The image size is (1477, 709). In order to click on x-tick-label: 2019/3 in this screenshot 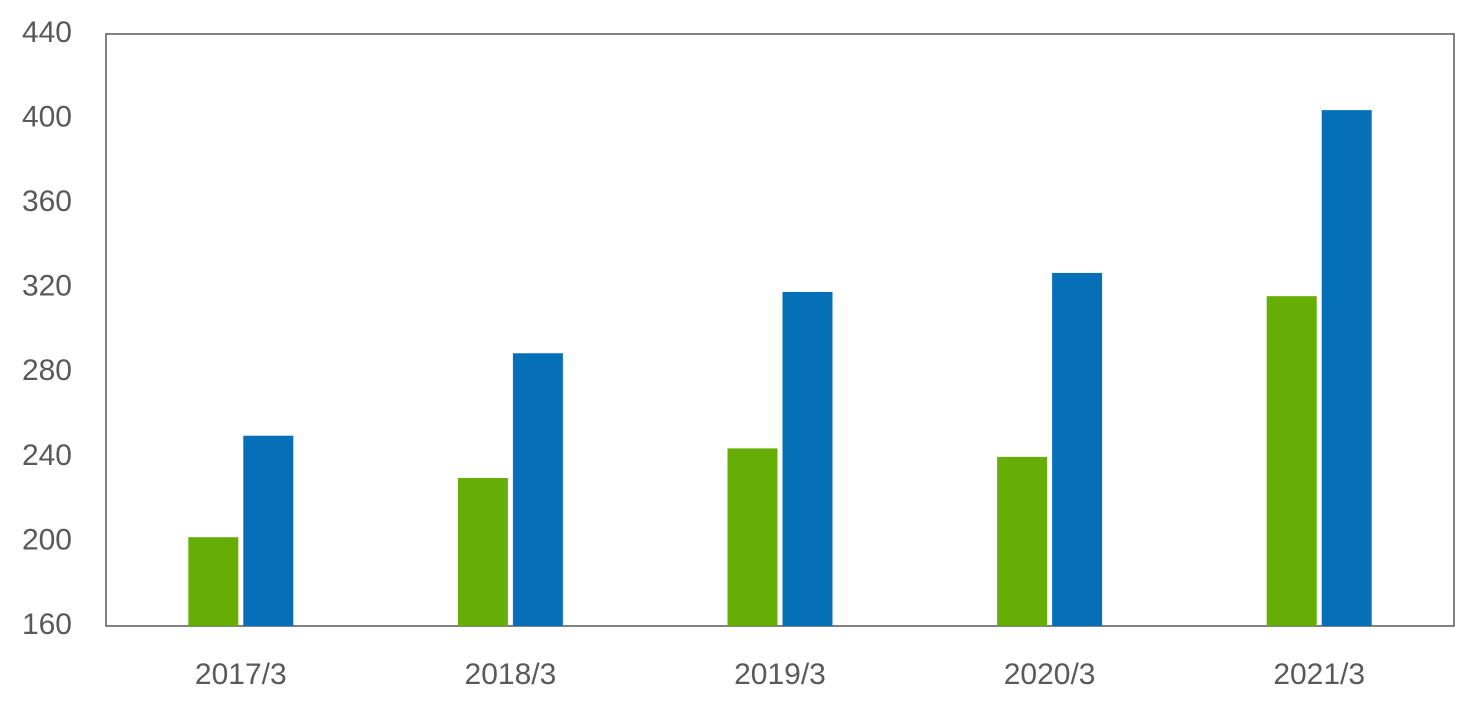, I will do `click(780, 674)`.